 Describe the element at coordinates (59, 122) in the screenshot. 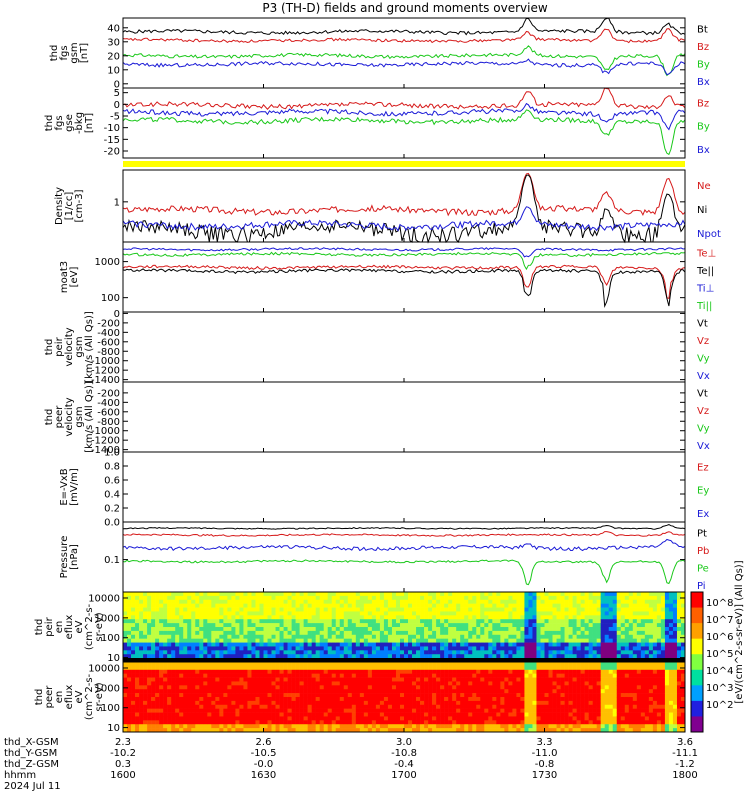

I see `y-axis-label-line: fgs` at that location.